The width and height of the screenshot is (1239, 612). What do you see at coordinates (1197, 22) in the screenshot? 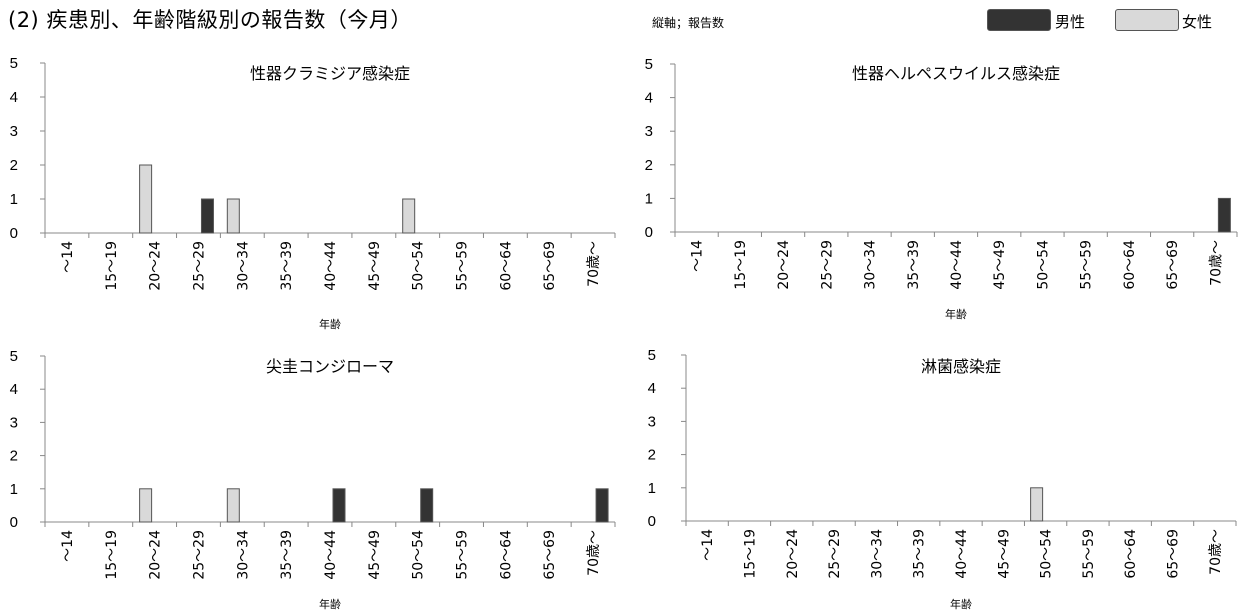
I see `legend-female-label: 女性` at bounding box center [1197, 22].